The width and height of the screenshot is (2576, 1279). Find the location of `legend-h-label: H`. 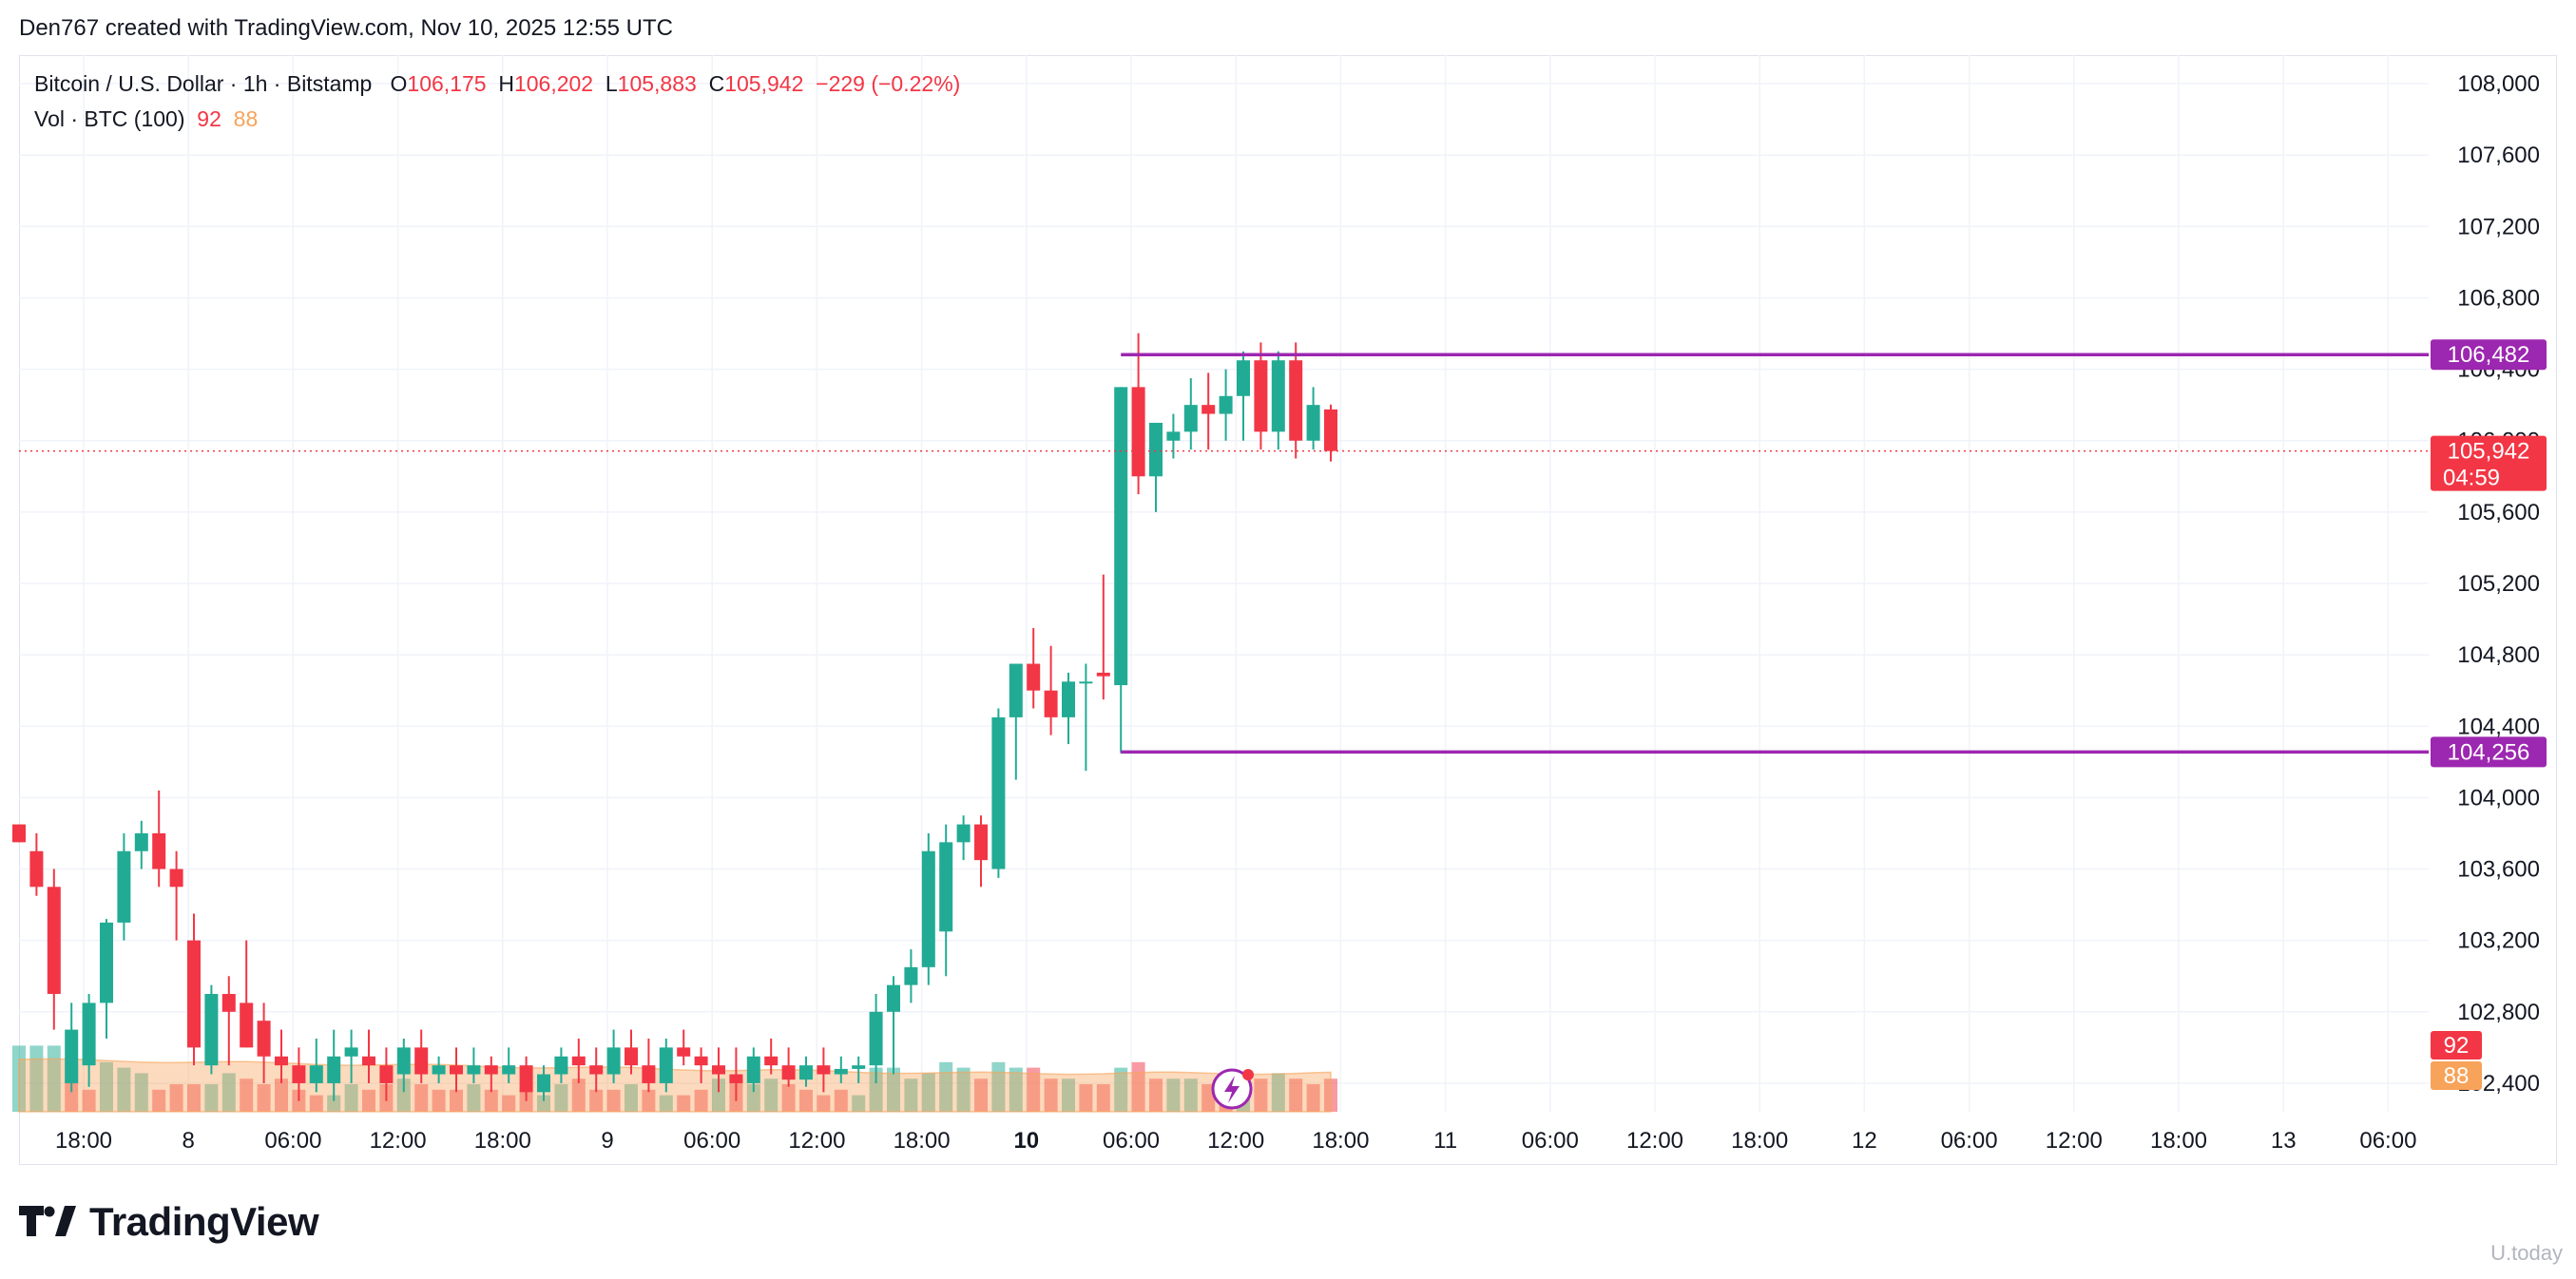

legend-h-label: H is located at coordinates (506, 83).